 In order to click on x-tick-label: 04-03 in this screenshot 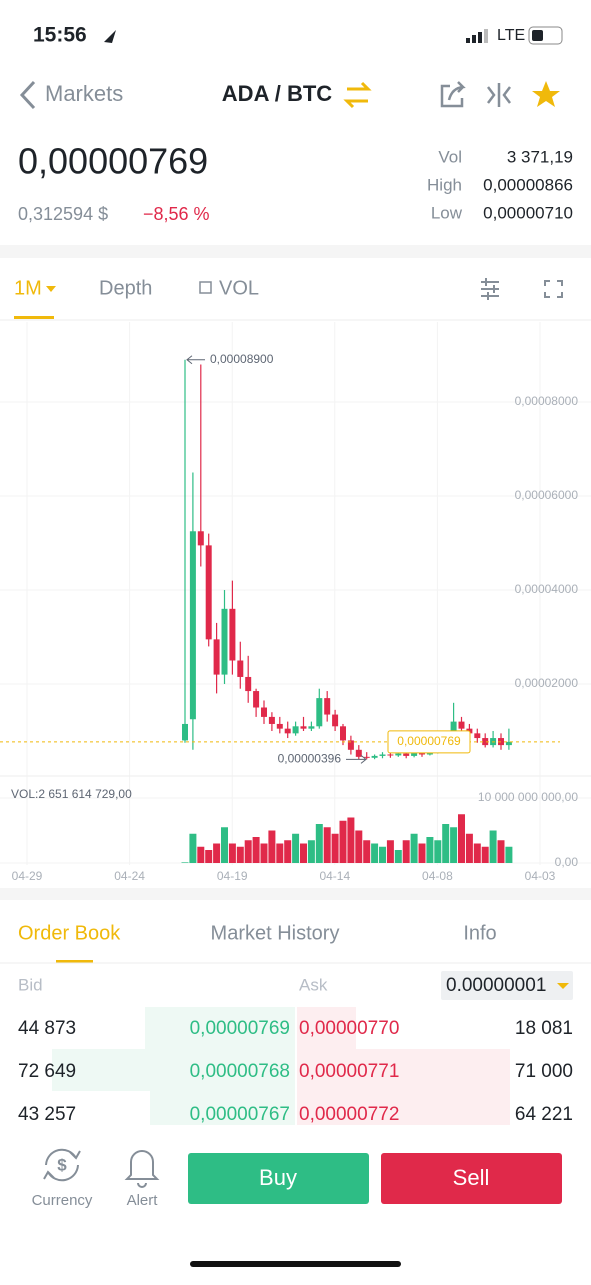, I will do `click(540, 876)`.